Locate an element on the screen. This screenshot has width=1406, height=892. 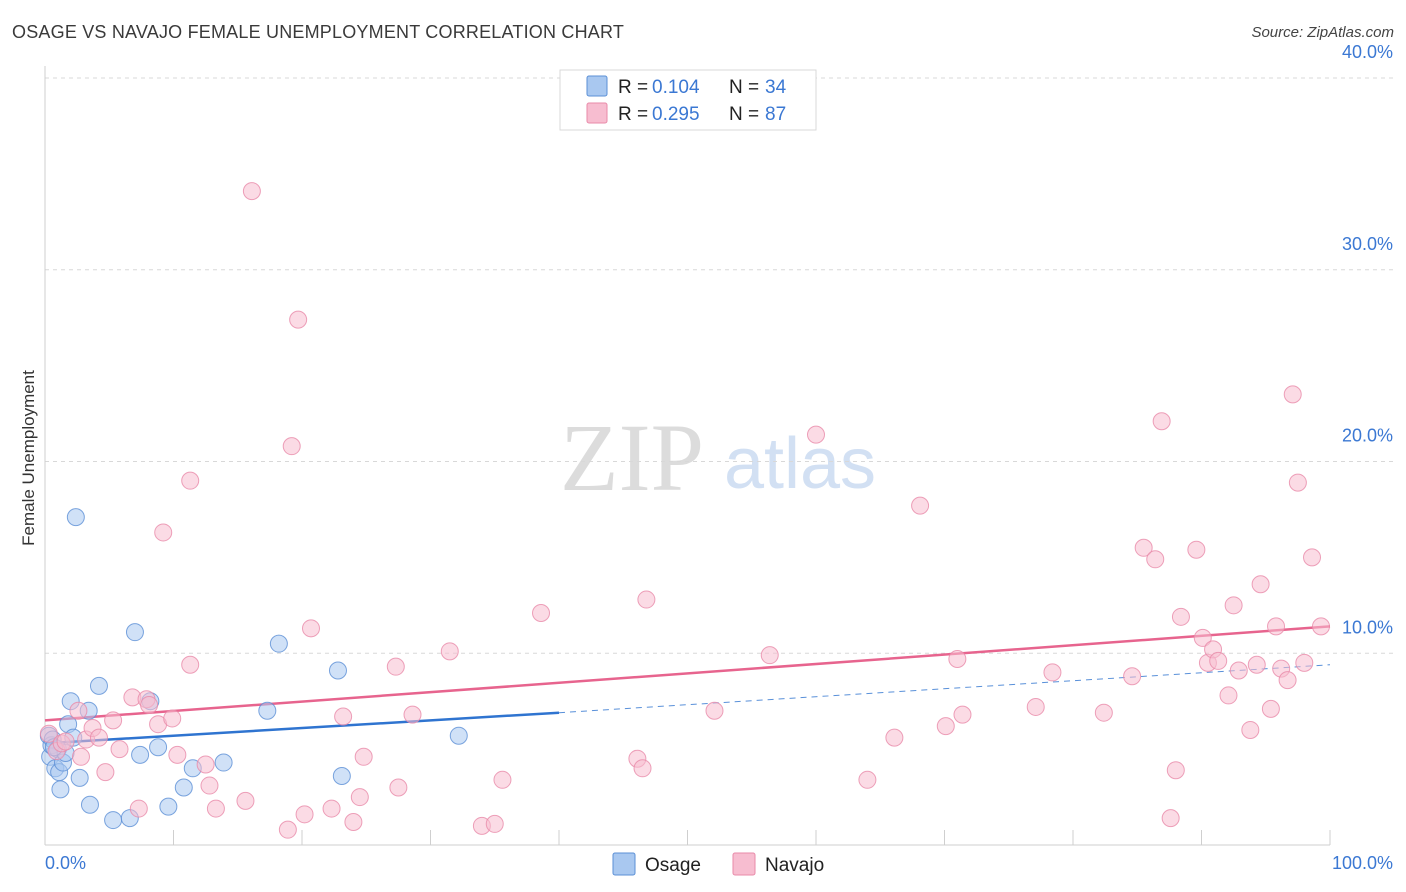
navajo-trend-line is located at coordinates (687, 673).